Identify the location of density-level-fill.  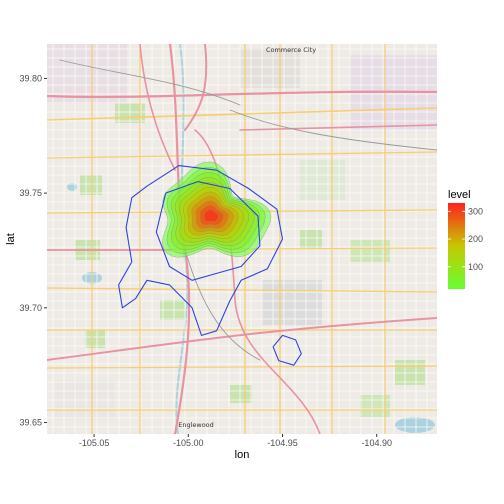
(211, 215).